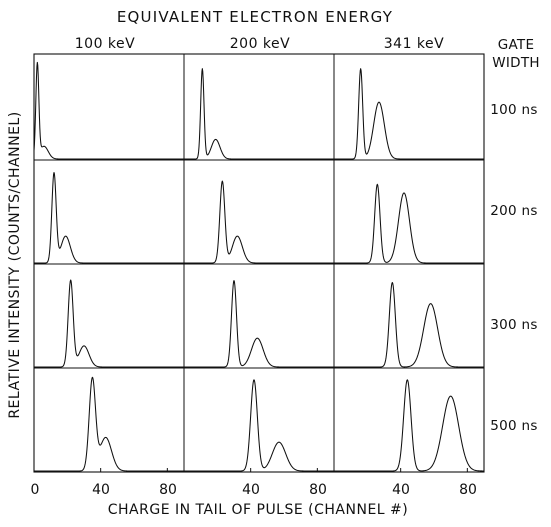  What do you see at coordinates (15, 264) in the screenshot?
I see `y-axis-label: RELATIVE INTENSITY (COUNTS/CHANNEL)` at bounding box center [15, 264].